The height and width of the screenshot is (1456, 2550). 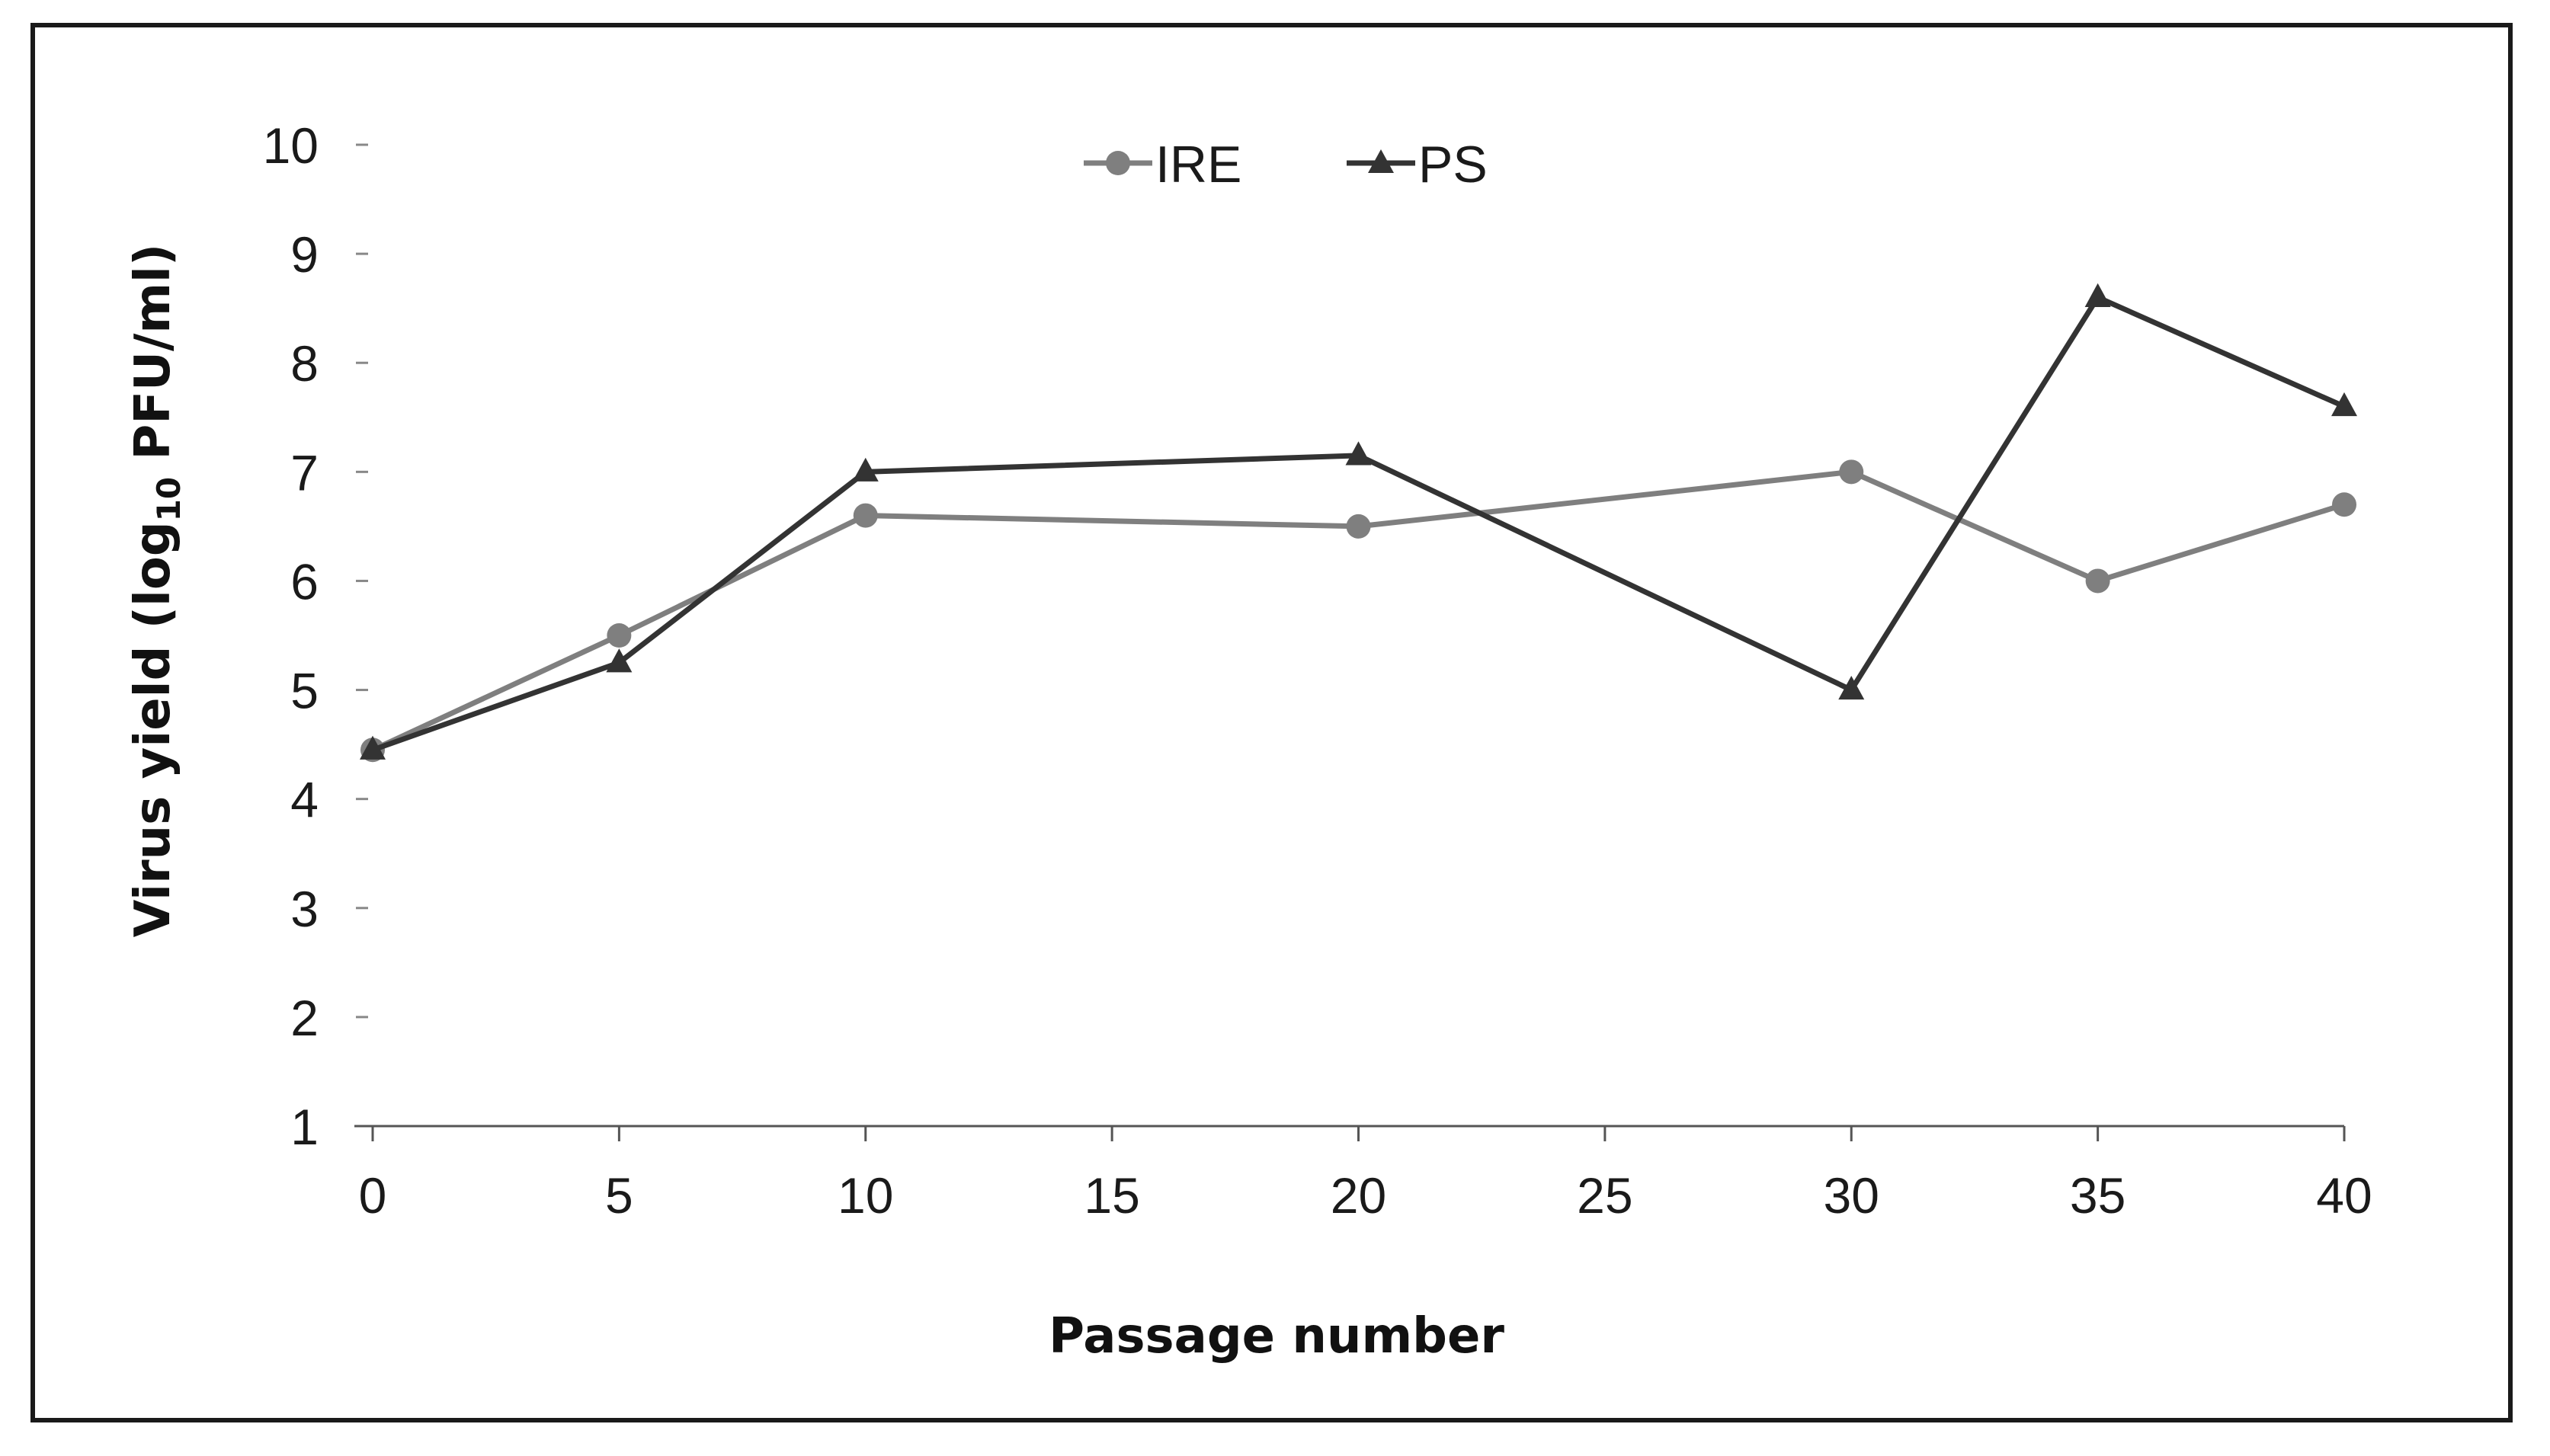 What do you see at coordinates (304, 363) in the screenshot?
I see `y-tick-label: 8` at bounding box center [304, 363].